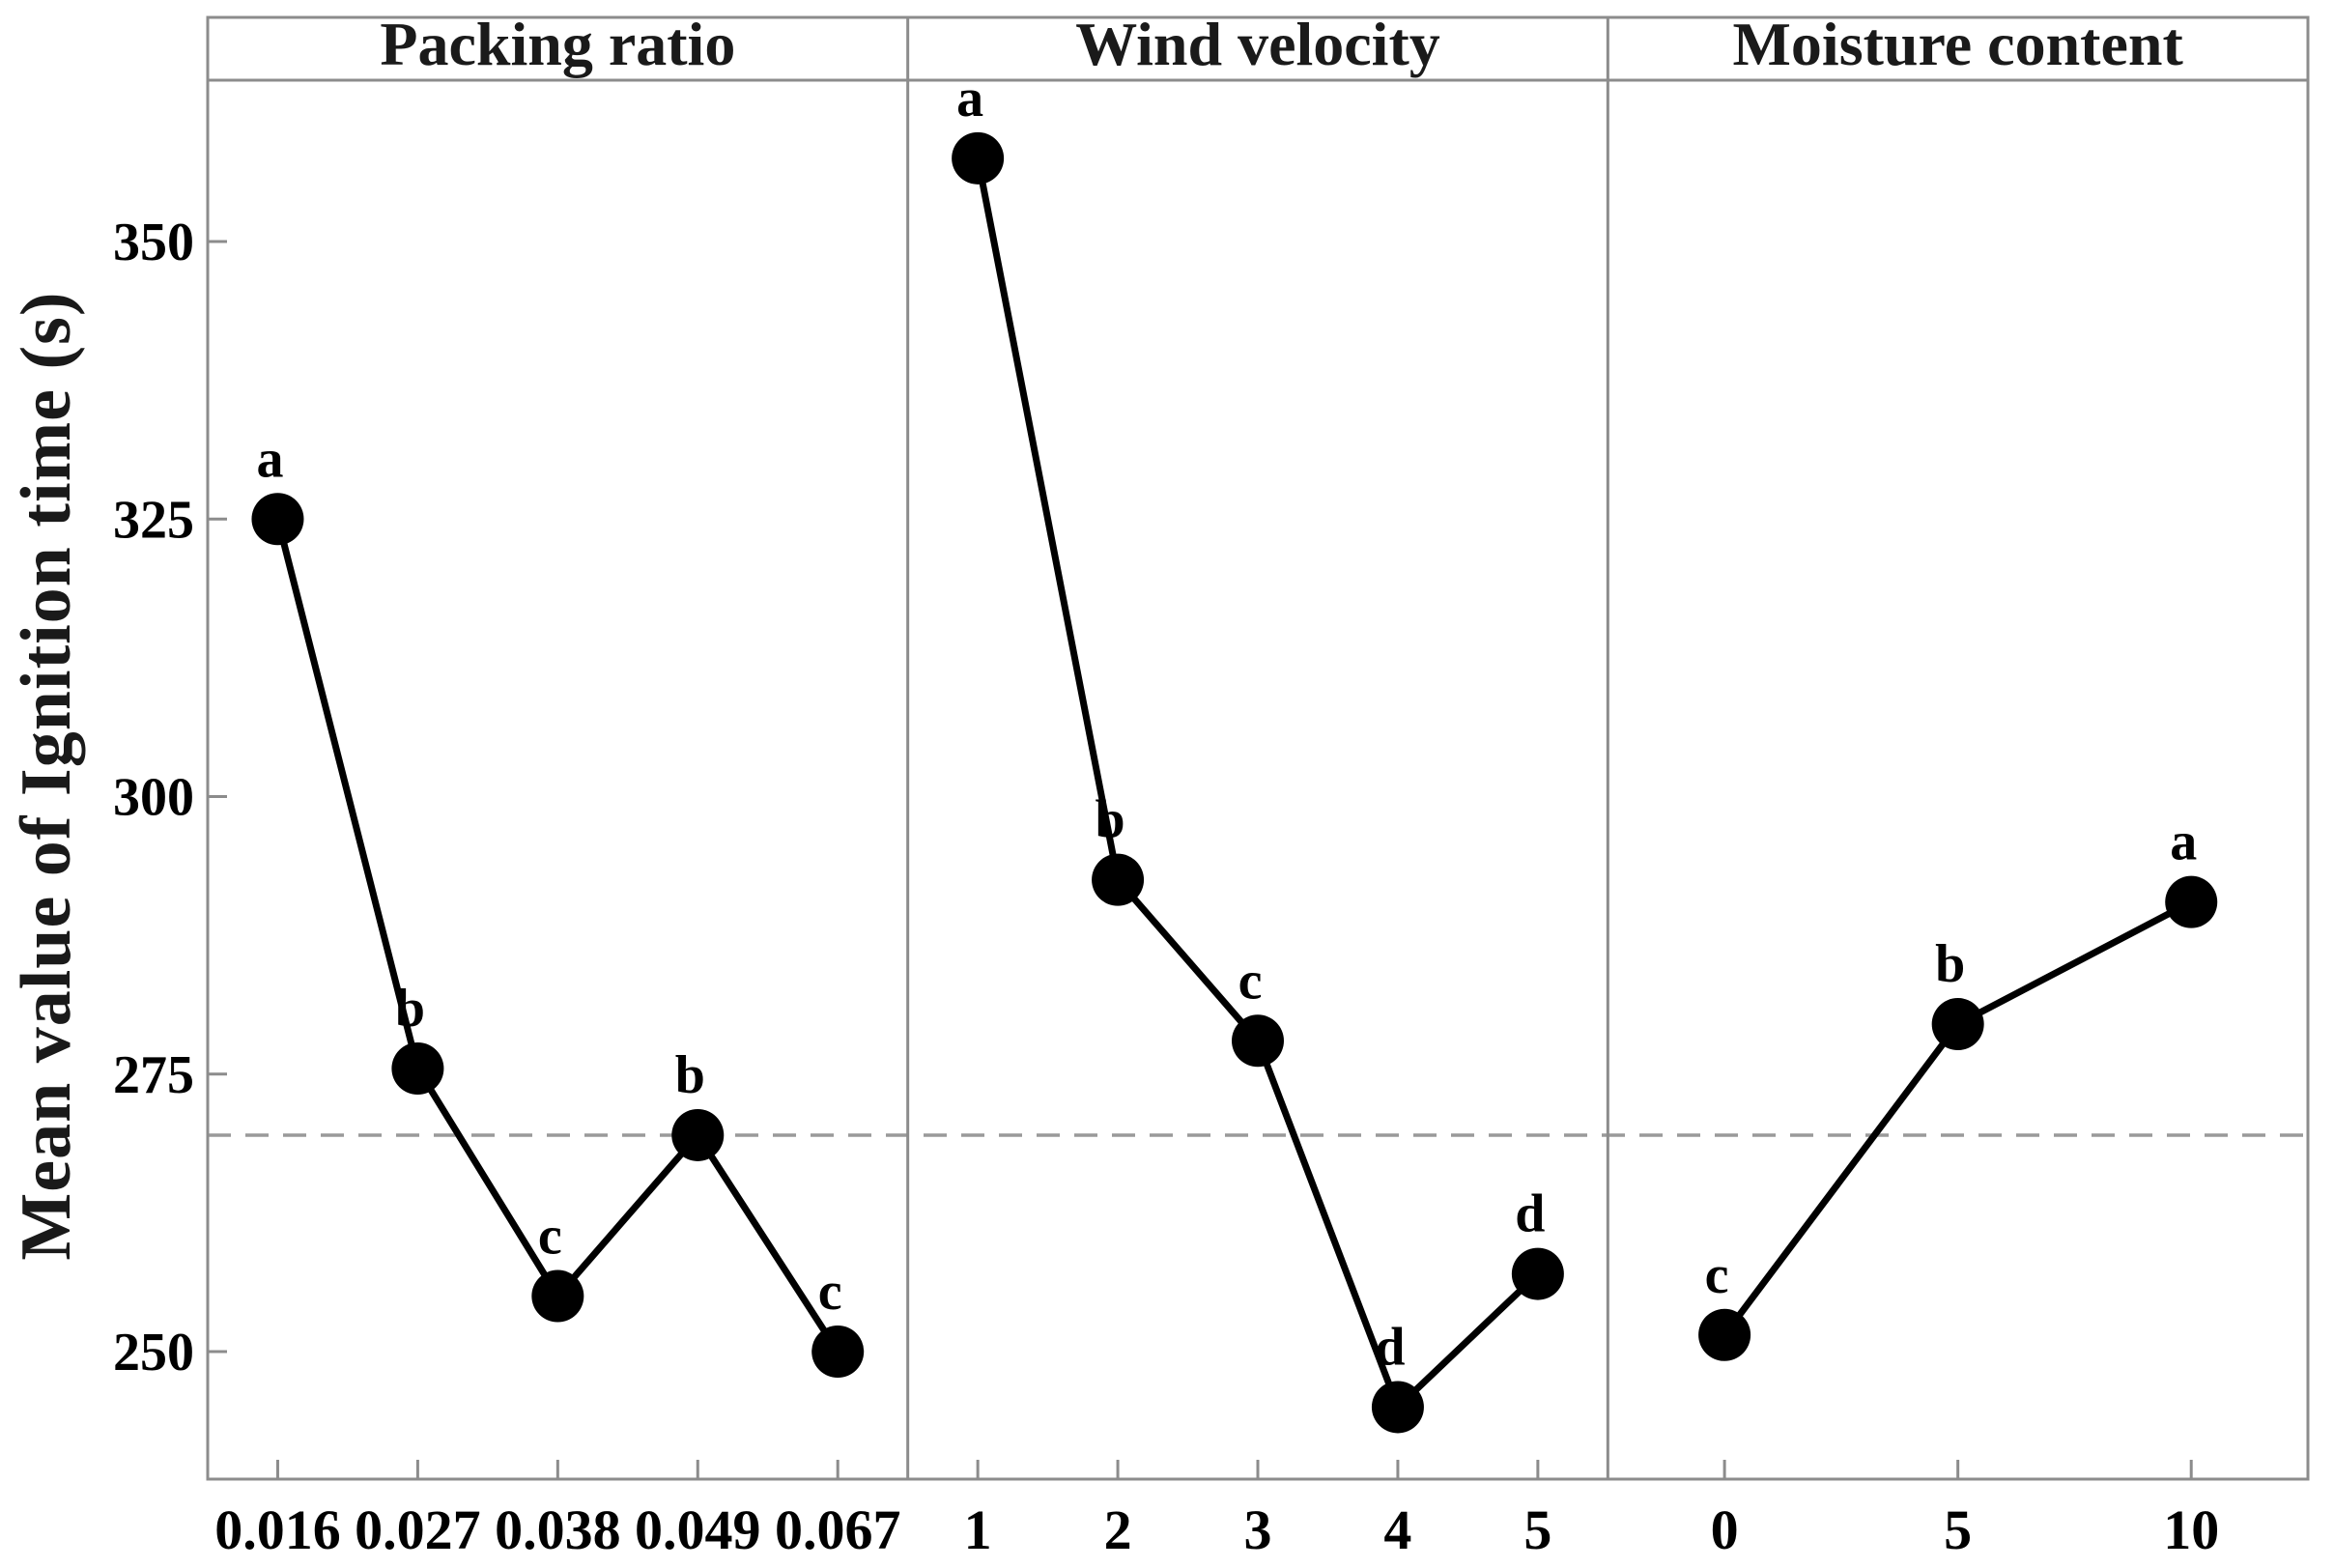  What do you see at coordinates (277, 1529) in the screenshot?
I see `x-tick-label: 0.016` at bounding box center [277, 1529].